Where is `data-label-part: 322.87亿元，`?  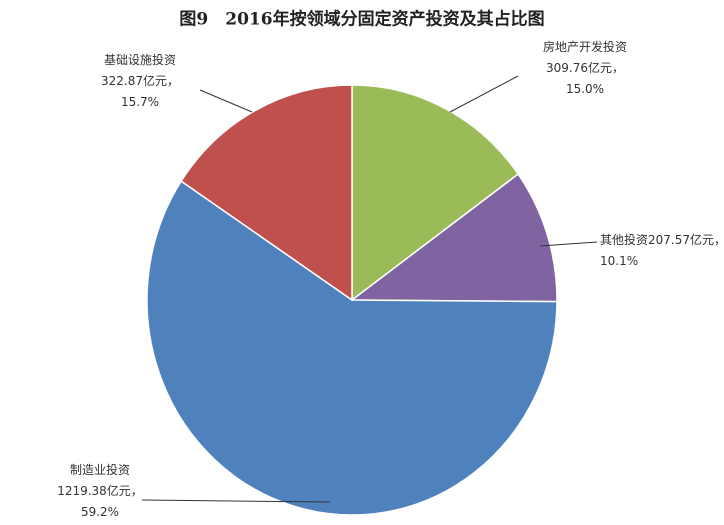 data-label-part: 322.87亿元， is located at coordinates (140, 80).